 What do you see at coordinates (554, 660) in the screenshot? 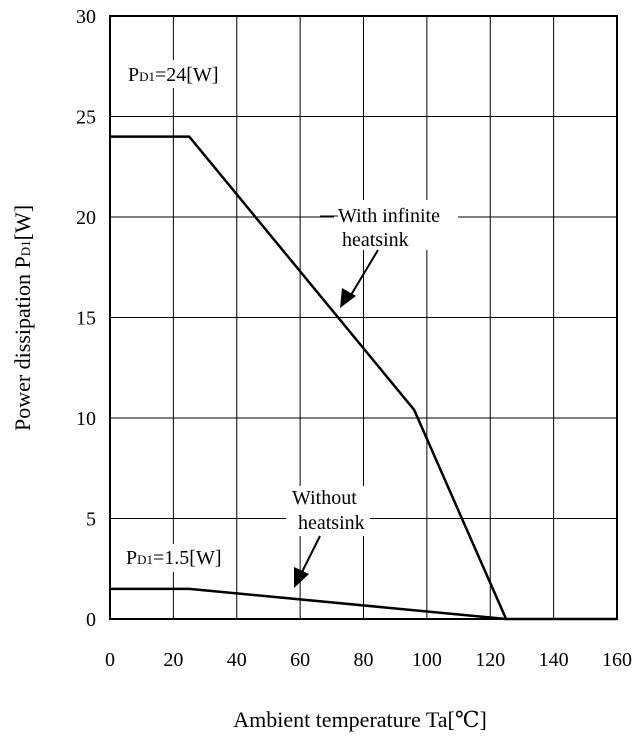
I see `x-tick-label: 140` at bounding box center [554, 660].